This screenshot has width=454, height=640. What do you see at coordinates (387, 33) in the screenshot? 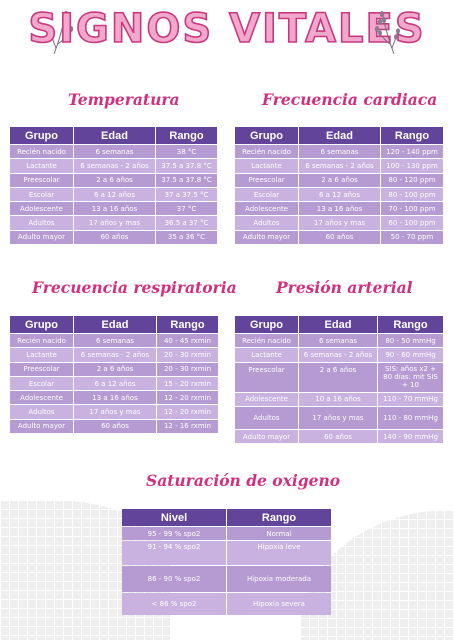
I see `lavender-sprig-icon` at bounding box center [387, 33].